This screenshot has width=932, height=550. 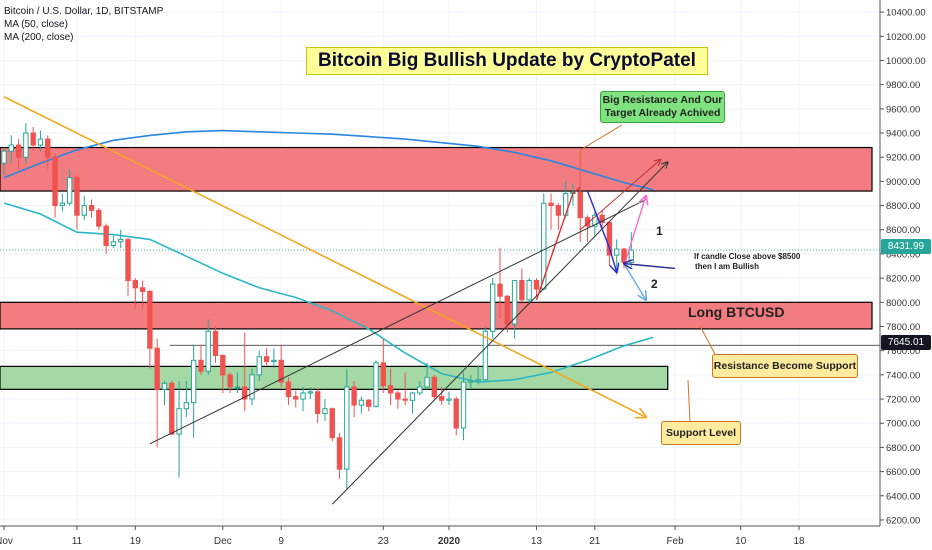 I want to click on long-label: Long BTCUSD, so click(x=736, y=312).